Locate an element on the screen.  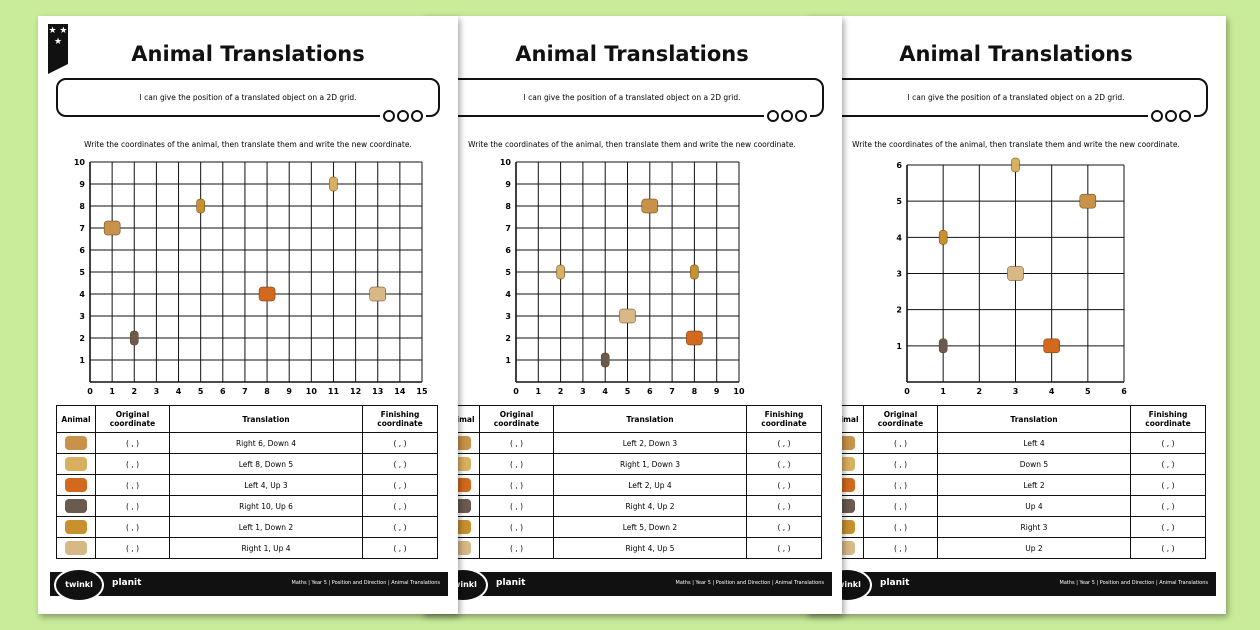
translation-cell: Left 4, Up 3 is located at coordinates (266, 485).